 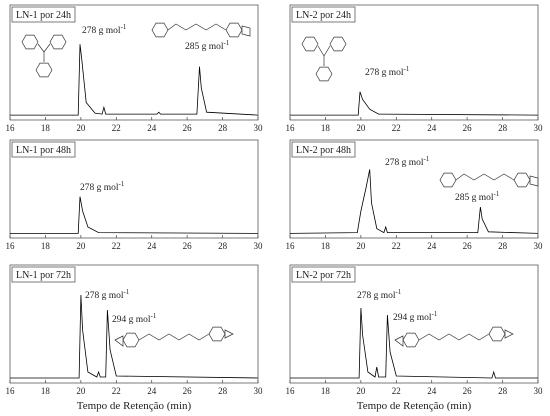 I want to click on panel-title: LN-2 por 72h, so click(x=323, y=275).